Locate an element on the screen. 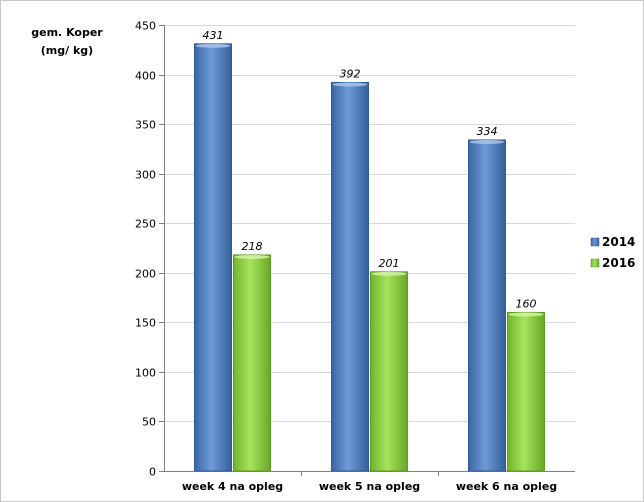 The image size is (644, 502). y-tick-label: 200 is located at coordinates (145, 274).